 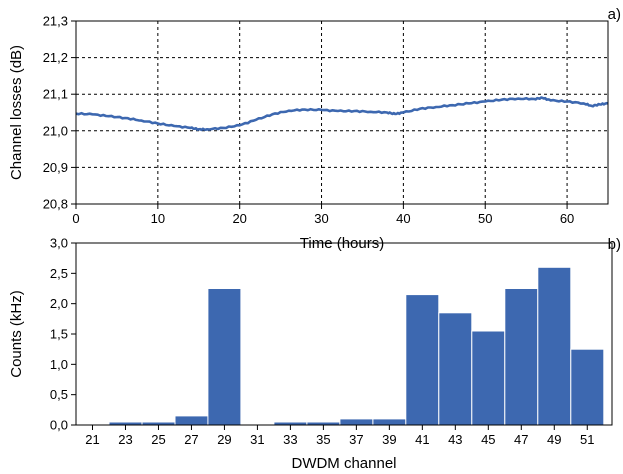 What do you see at coordinates (521, 439) in the screenshot?
I see `panel-b-x-tick-label: 47` at bounding box center [521, 439].